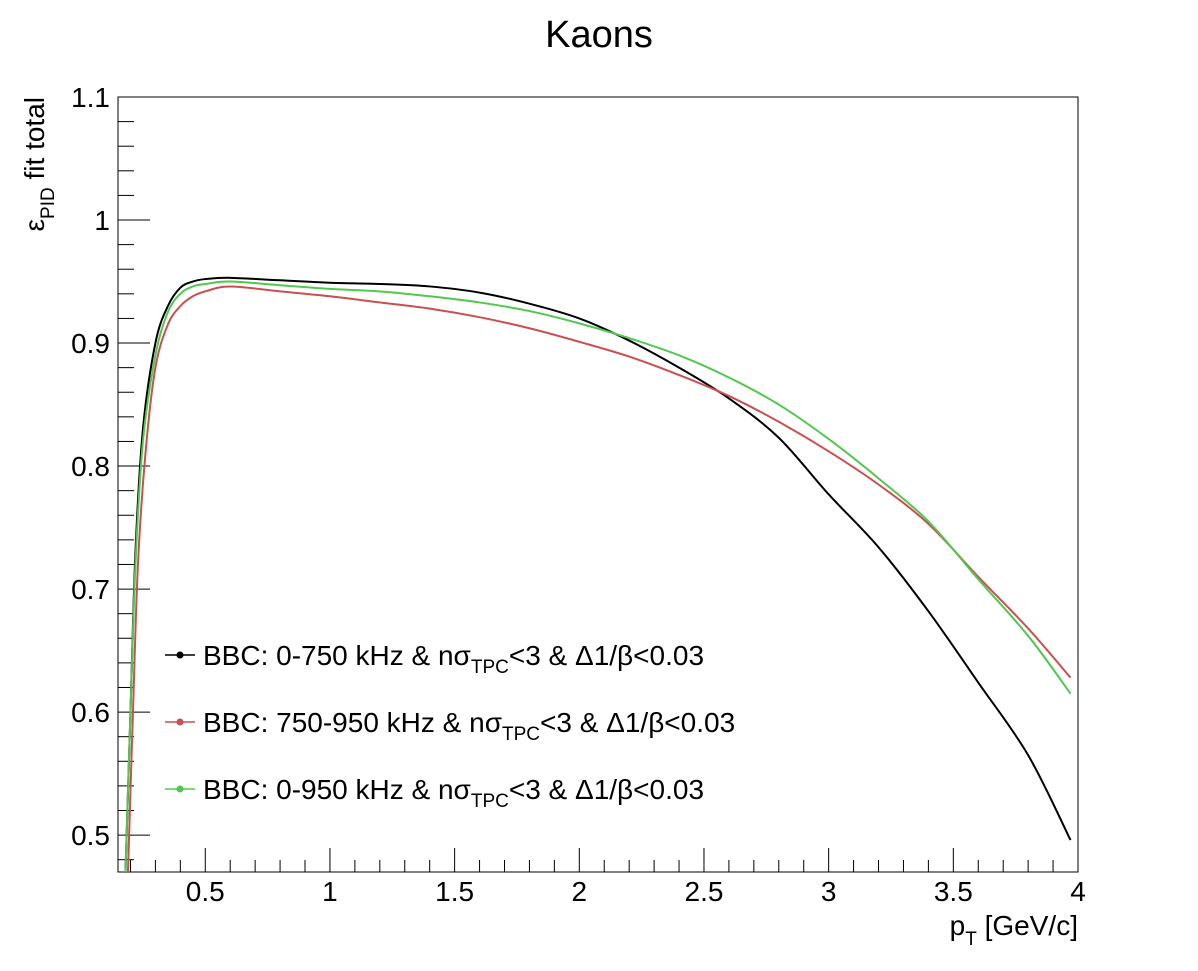 The image size is (1198, 971). Describe the element at coordinates (599, 35) in the screenshot. I see `chart-title: Kaons` at that location.